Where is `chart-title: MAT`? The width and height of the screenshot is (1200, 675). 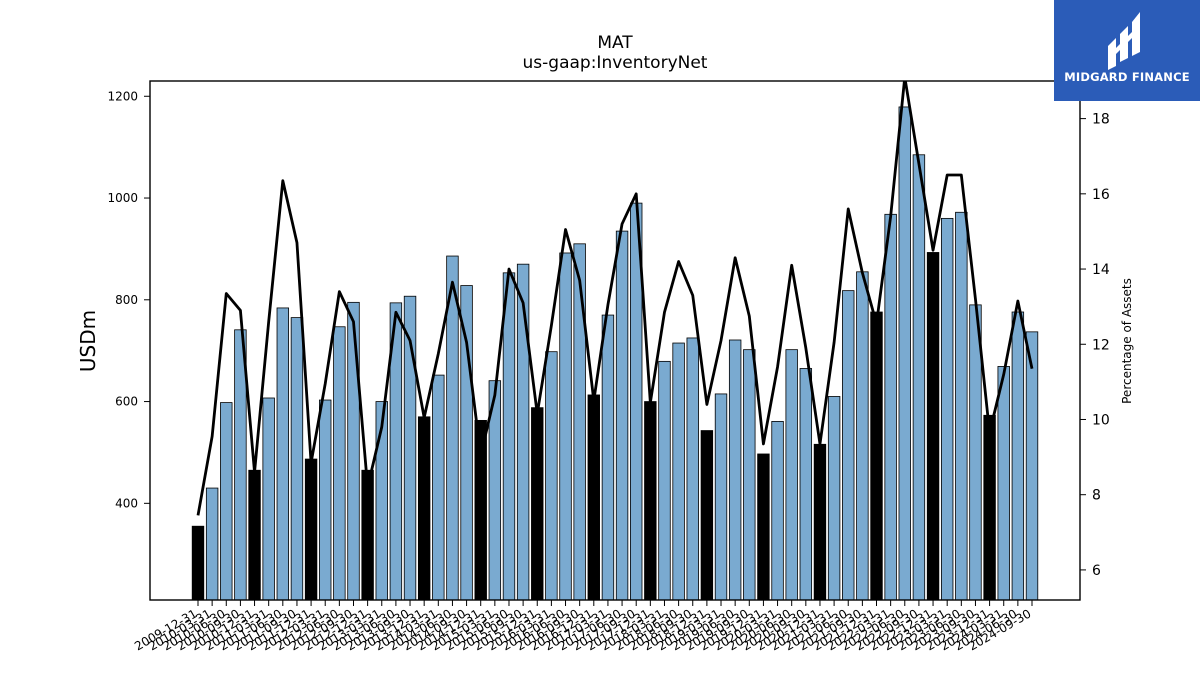
chart-title: MAT is located at coordinates (615, 43).